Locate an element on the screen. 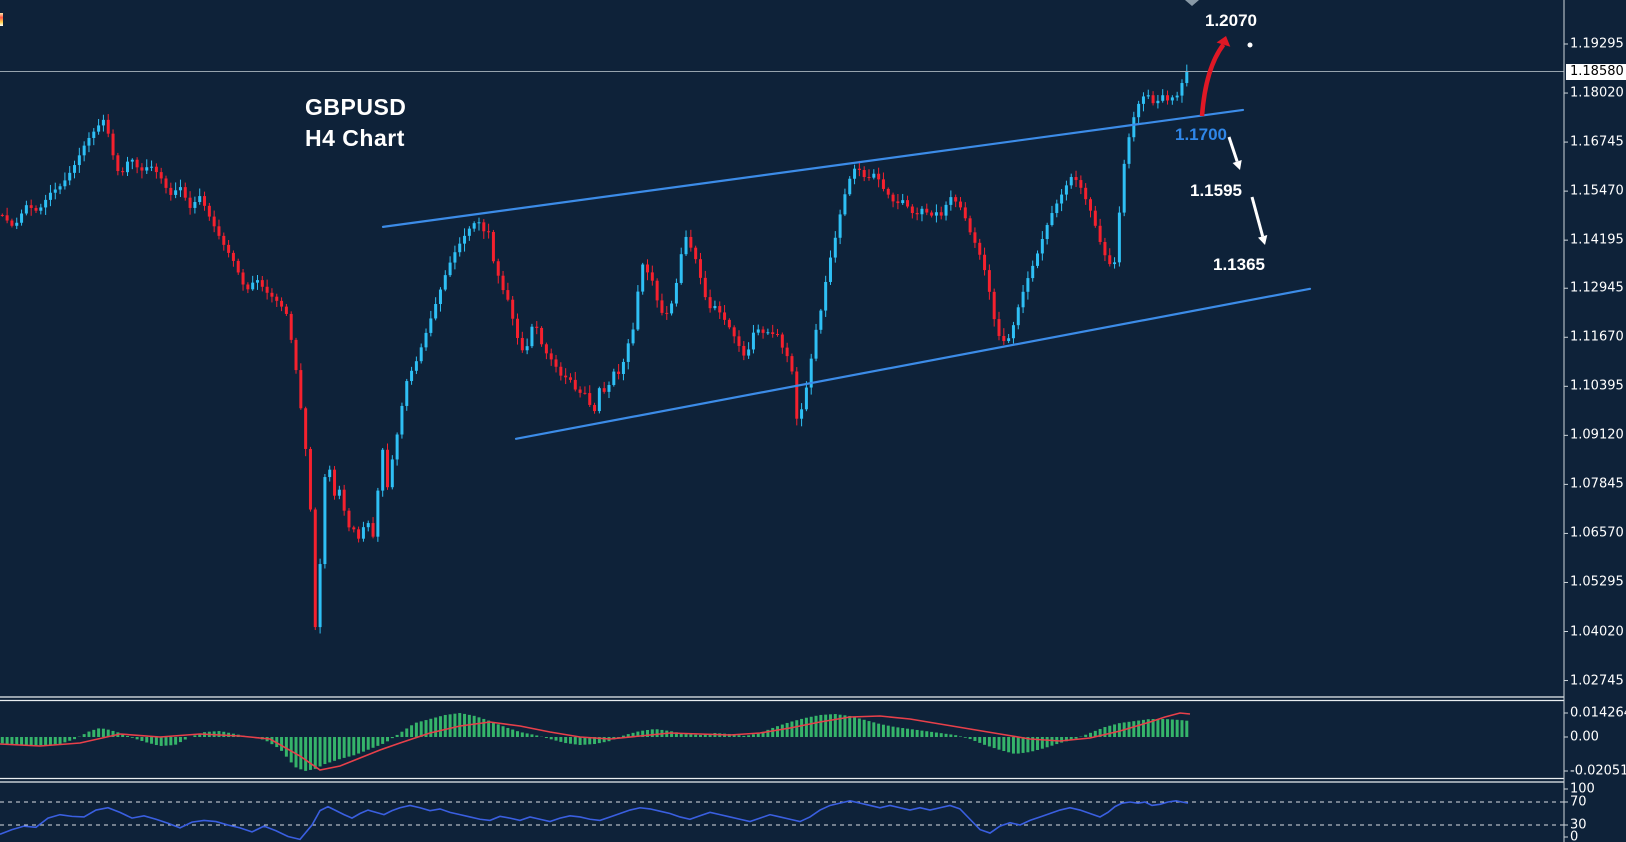 This screenshot has height=842, width=1626. channel-trendline-lower is located at coordinates (913, 363).